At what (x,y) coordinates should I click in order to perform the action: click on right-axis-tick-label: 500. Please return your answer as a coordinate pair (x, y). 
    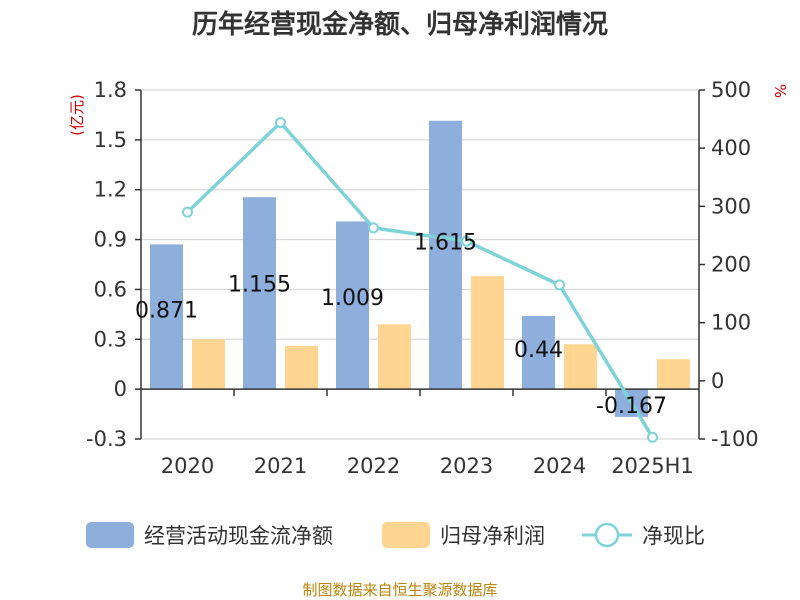
    Looking at the image, I should click on (731, 90).